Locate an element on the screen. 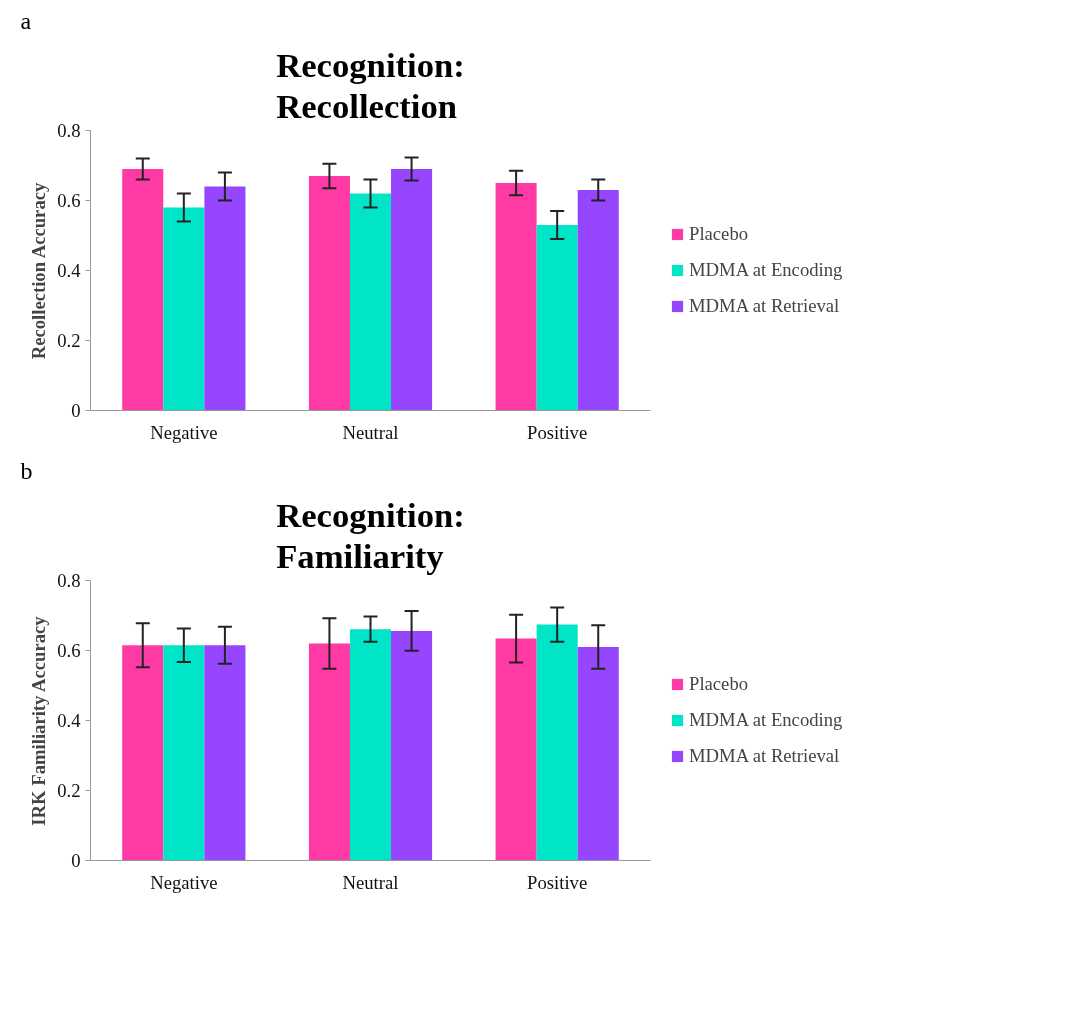  text: b is located at coordinates (26, 470).